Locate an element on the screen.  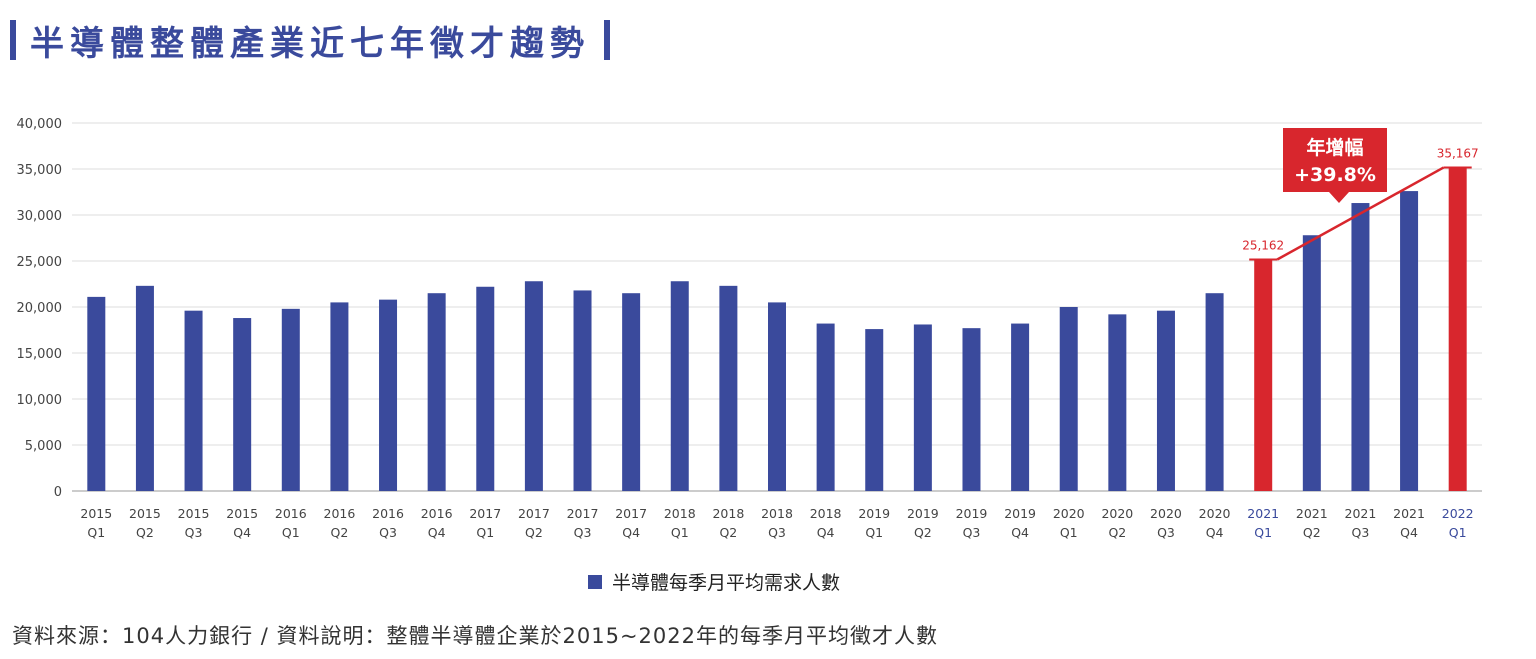
legend-swatch is located at coordinates (595, 581).